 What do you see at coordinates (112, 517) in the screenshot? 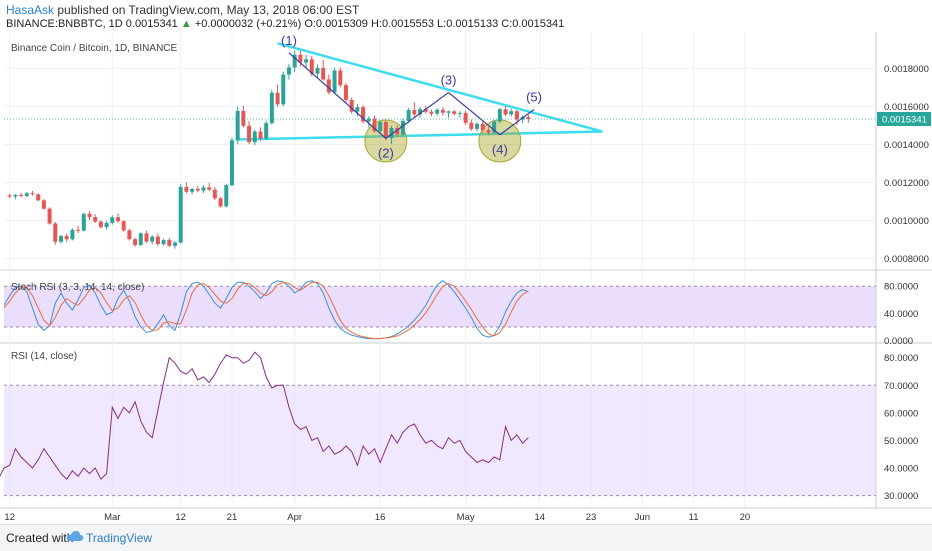
I see `x-tick-label: Mar` at bounding box center [112, 517].